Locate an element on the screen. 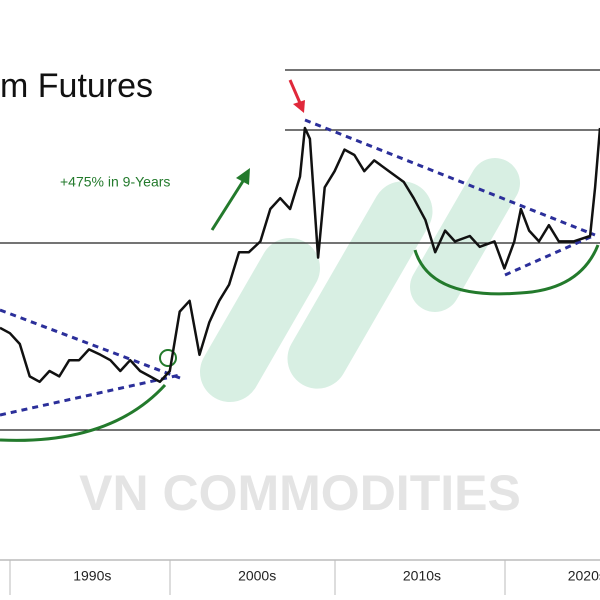  annotation: +475% in 9-Years is located at coordinates (115, 182).